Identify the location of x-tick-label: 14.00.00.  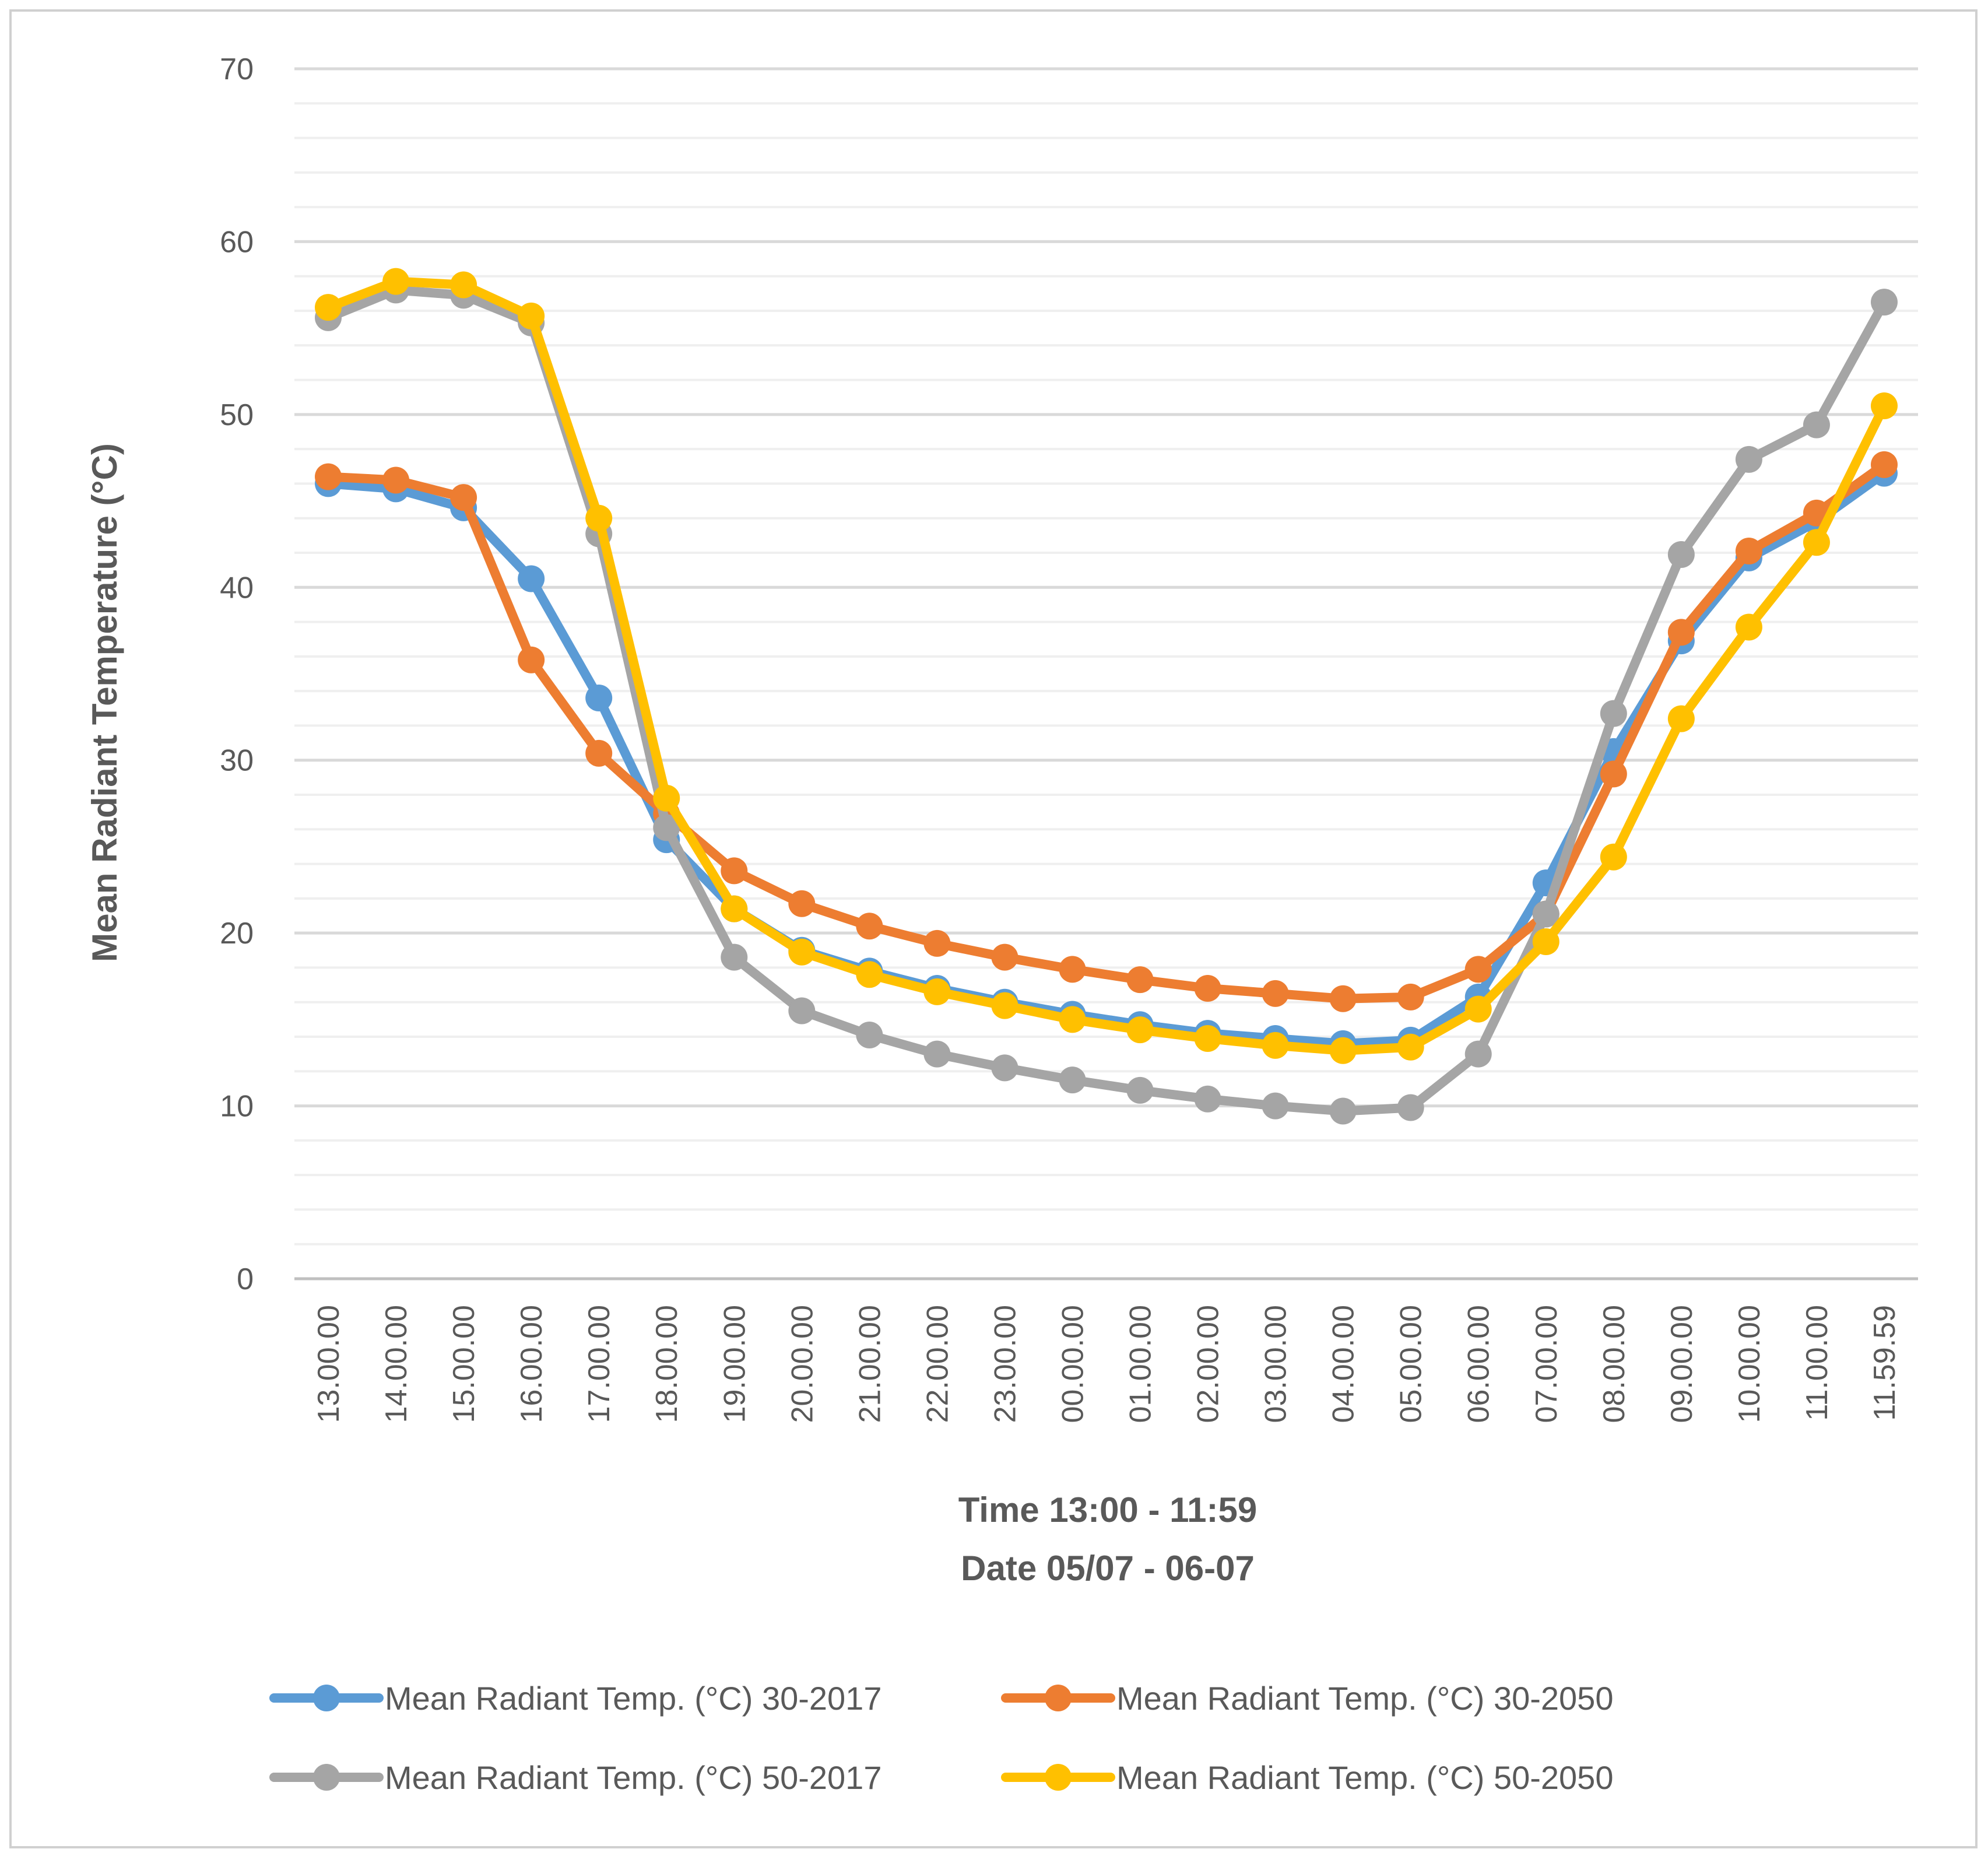
(396, 1364).